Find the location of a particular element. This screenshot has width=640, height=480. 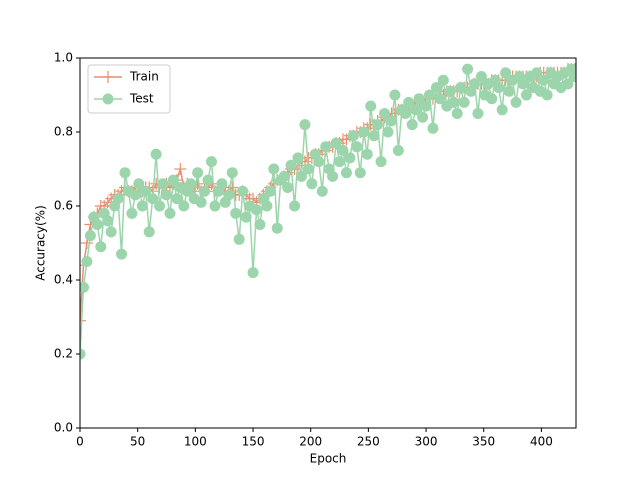

x-tick-label: 150 is located at coordinates (253, 442).